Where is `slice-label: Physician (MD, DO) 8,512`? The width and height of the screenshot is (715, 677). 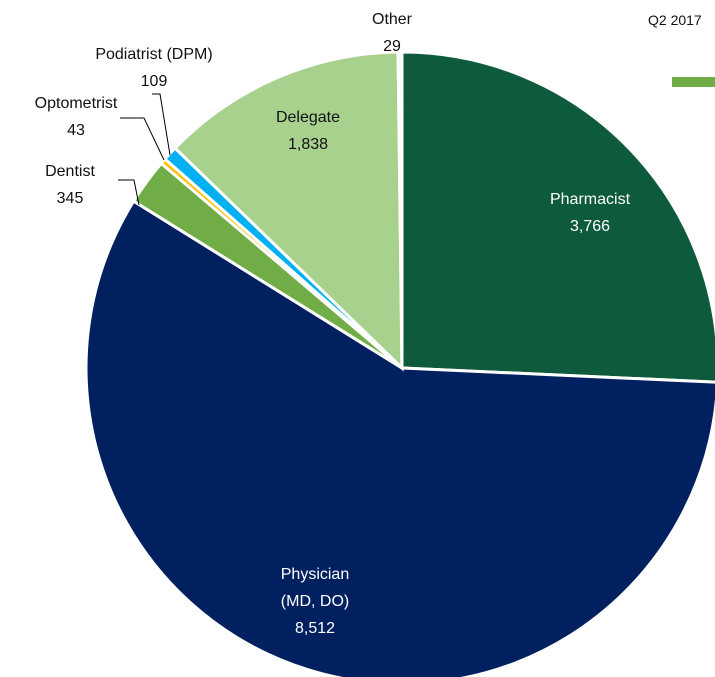 slice-label: Physician (MD, DO) 8,512 is located at coordinates (315, 601).